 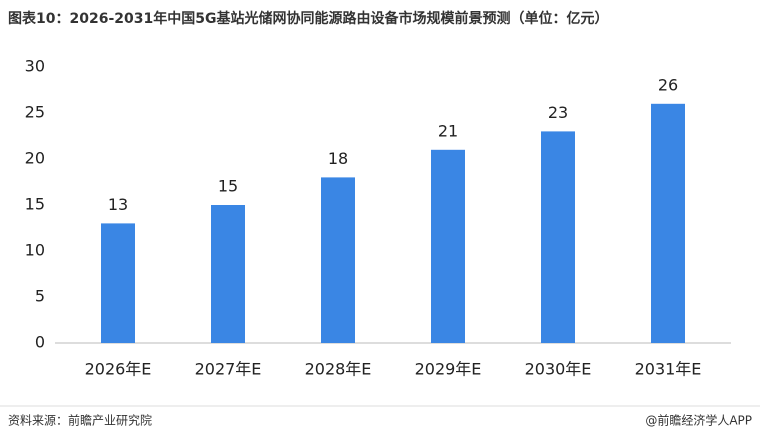 What do you see at coordinates (40, 296) in the screenshot?
I see `y-tick-label: 5` at bounding box center [40, 296].